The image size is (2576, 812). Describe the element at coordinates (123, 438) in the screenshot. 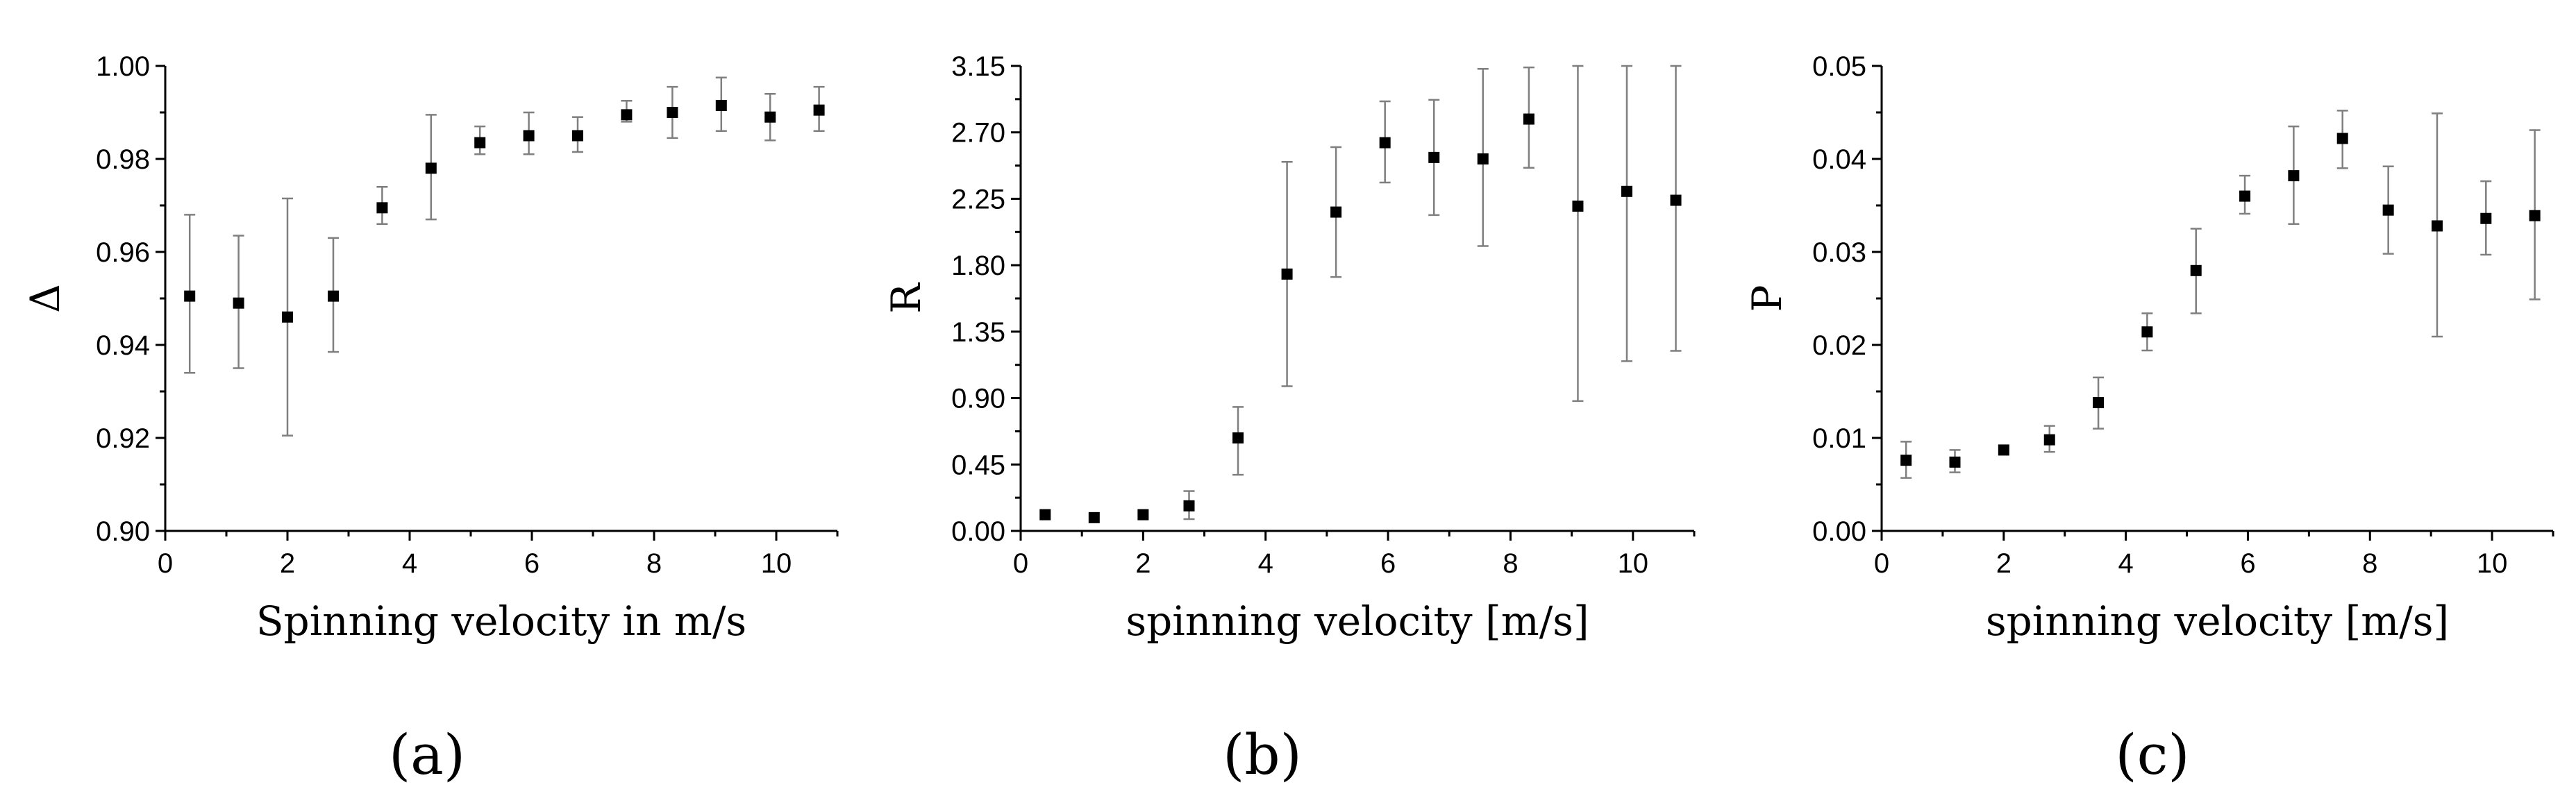

I see `y-tick-label: 0.92` at that location.